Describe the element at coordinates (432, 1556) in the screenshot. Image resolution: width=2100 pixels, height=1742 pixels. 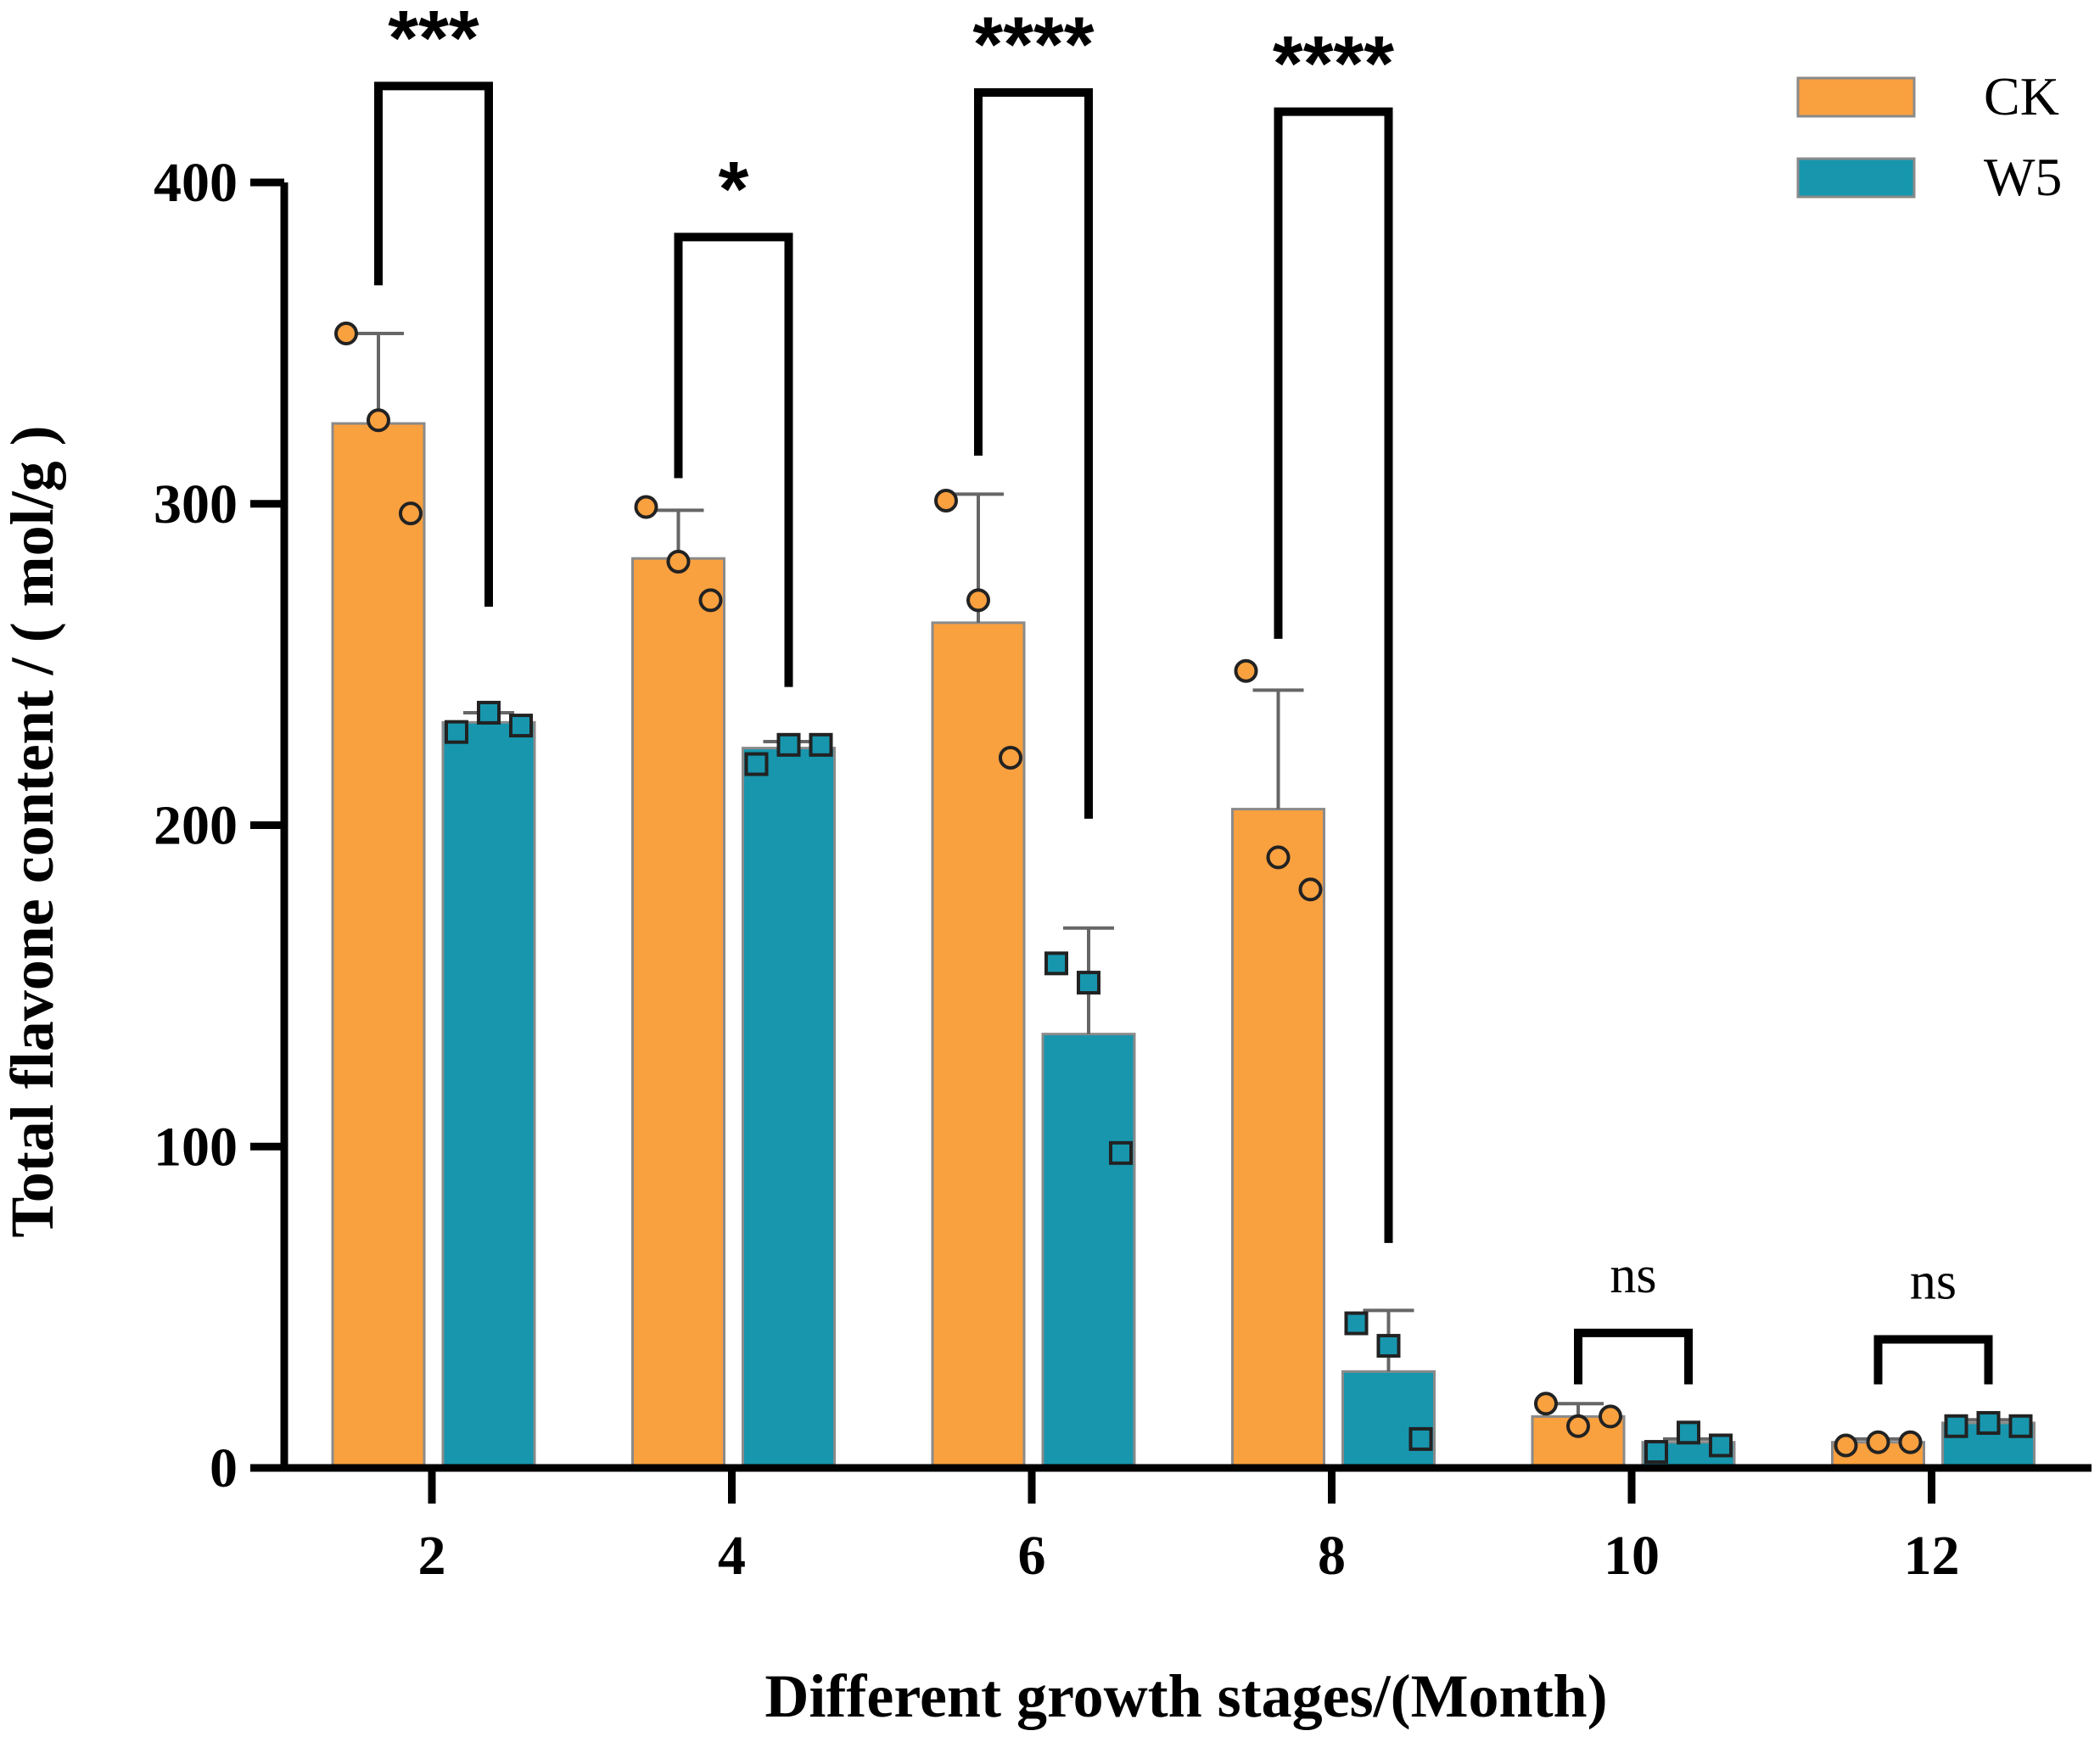
I see `x-tick-label-2: 2` at that location.